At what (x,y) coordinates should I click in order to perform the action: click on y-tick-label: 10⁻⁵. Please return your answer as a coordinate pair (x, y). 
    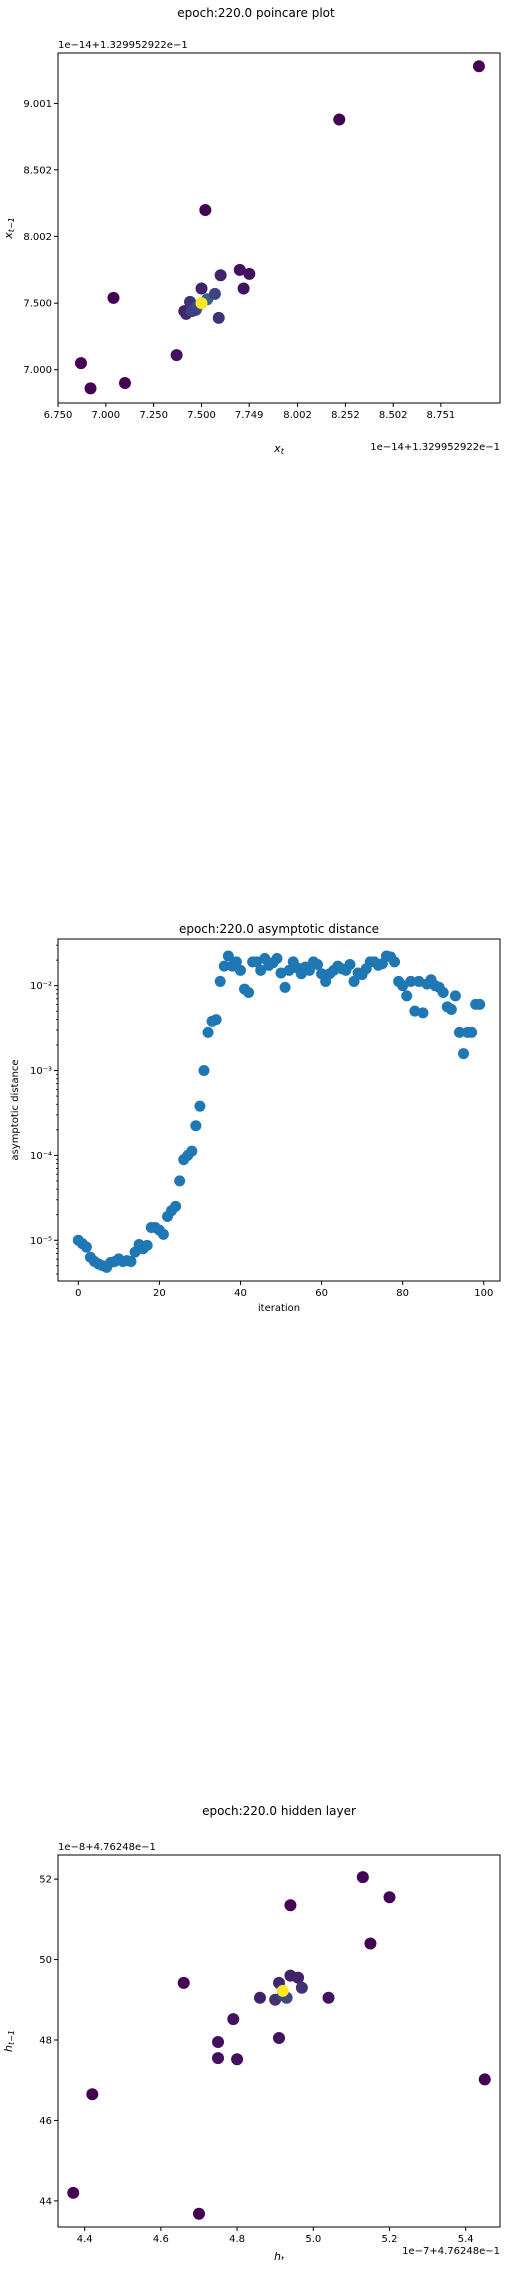
    Looking at the image, I should click on (41, 1241).